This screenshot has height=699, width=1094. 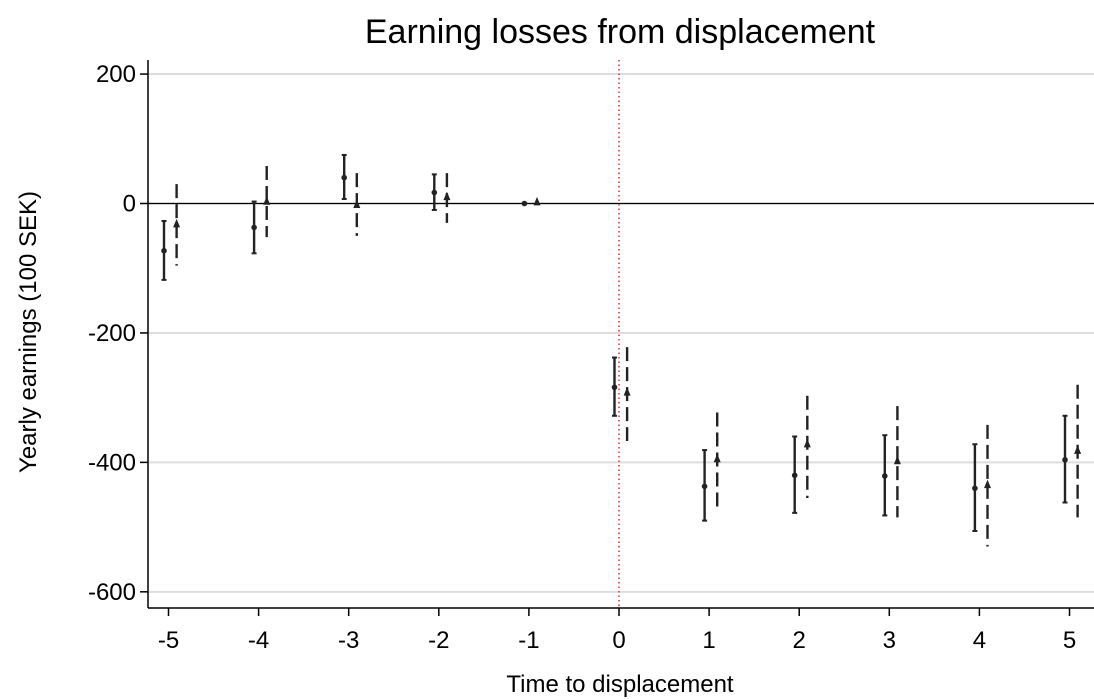 I want to click on y-tick-label: -200, so click(x=112, y=333).